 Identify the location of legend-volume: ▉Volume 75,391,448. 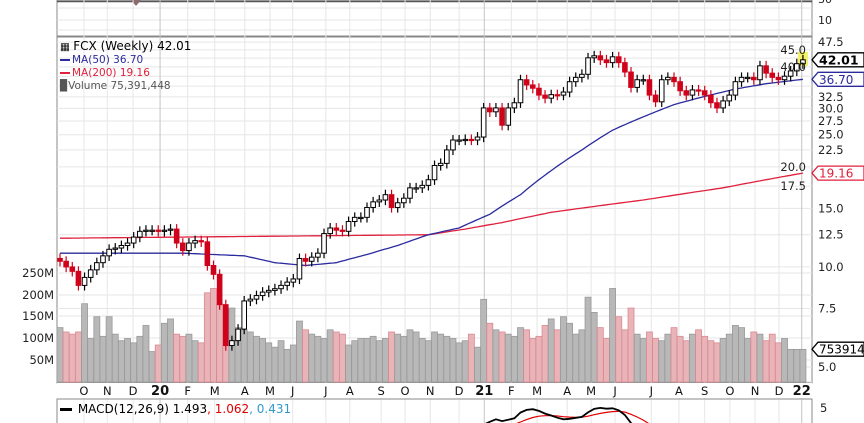
(115, 86).